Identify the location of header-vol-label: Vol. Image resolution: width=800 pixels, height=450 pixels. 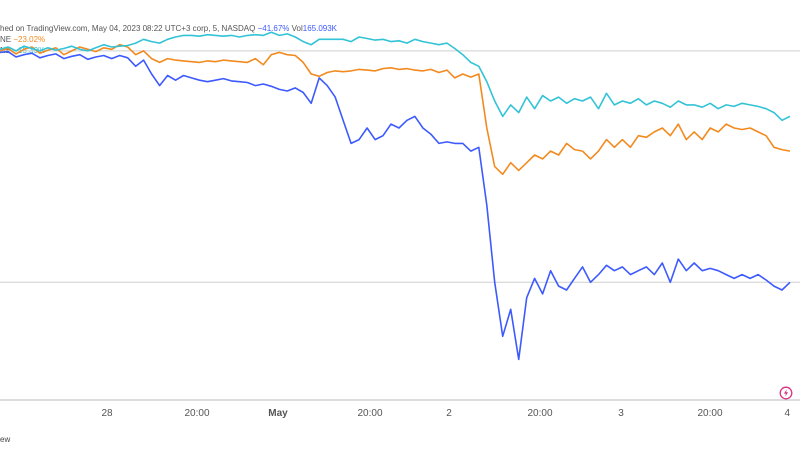
(297, 28).